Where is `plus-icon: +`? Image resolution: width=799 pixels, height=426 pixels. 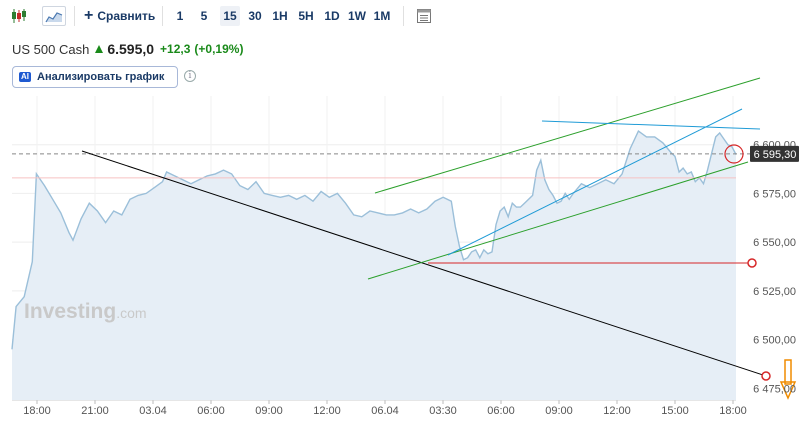
plus-icon: + is located at coordinates (89, 15).